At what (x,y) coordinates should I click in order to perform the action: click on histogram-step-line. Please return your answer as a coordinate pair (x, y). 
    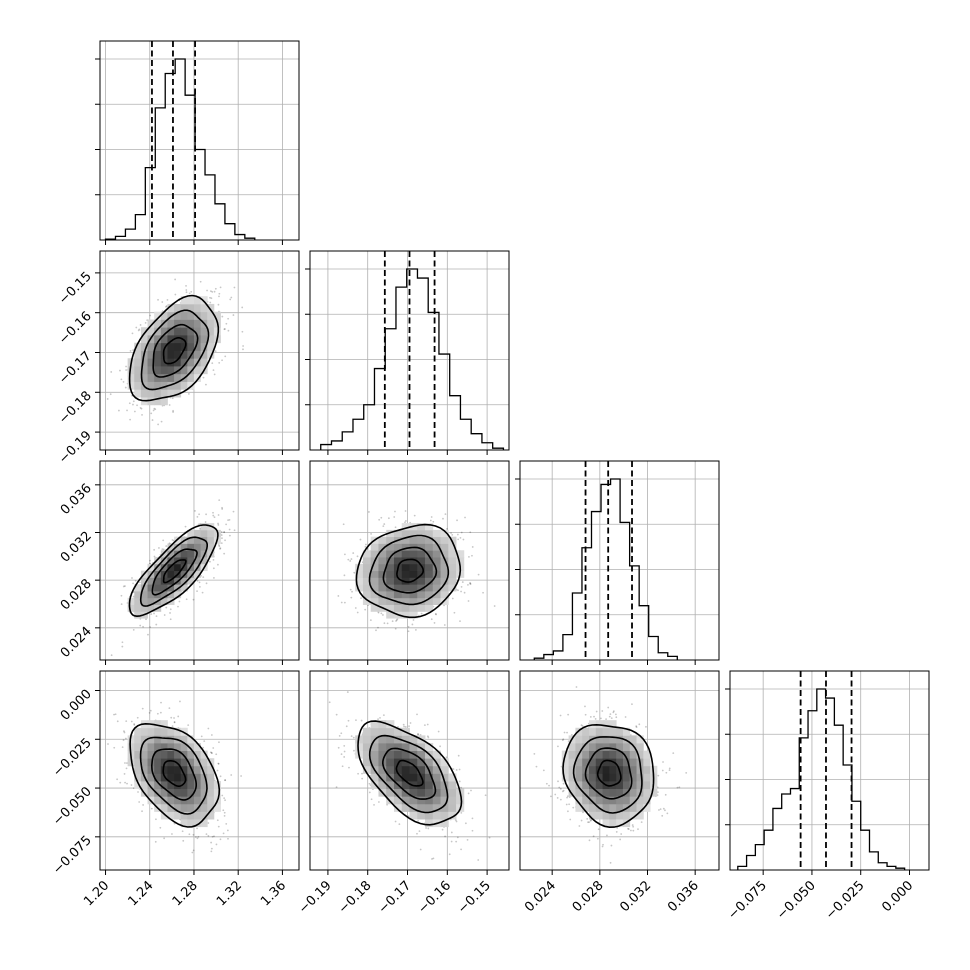
    Looking at the image, I should click on (412, 359).